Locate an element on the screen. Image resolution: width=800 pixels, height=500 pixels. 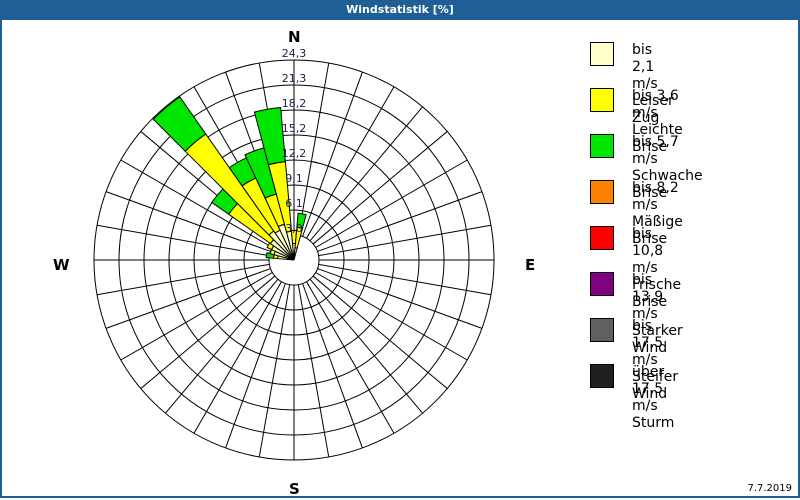
legend-speed: bis 3,6 m/s is located at coordinates (655, 104).